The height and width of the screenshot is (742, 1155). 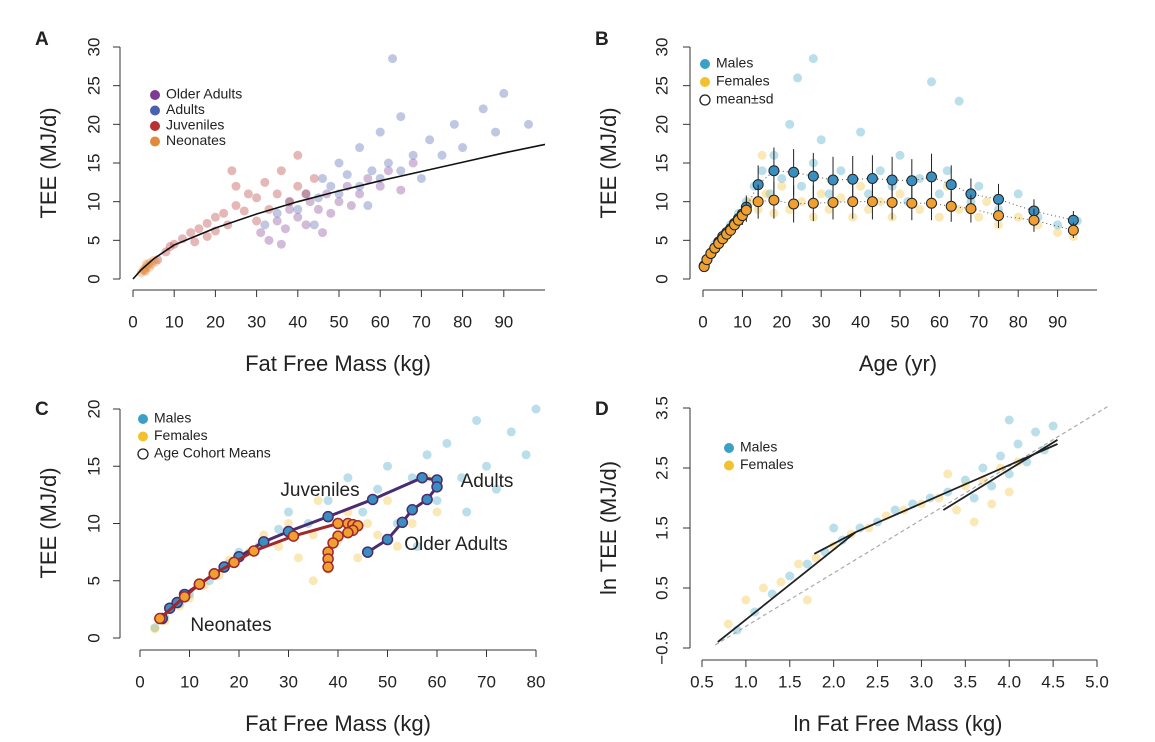 What do you see at coordinates (608, 528) in the screenshot?
I see `y-axis-title: ln TEE (MJ/d)` at bounding box center [608, 528].